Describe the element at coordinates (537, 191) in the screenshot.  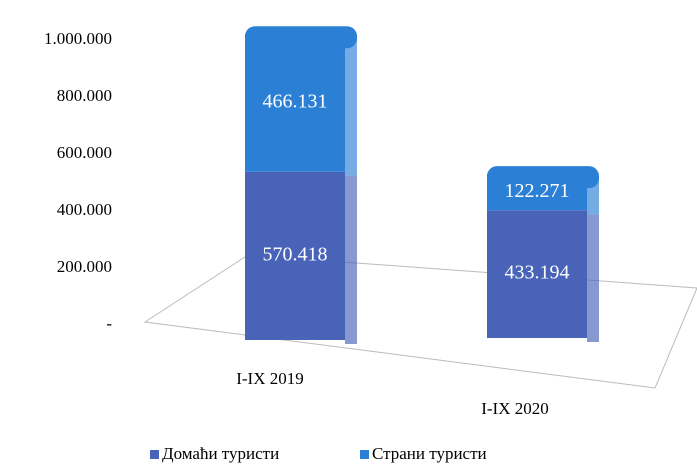
I see `value-label: 122.271` at that location.